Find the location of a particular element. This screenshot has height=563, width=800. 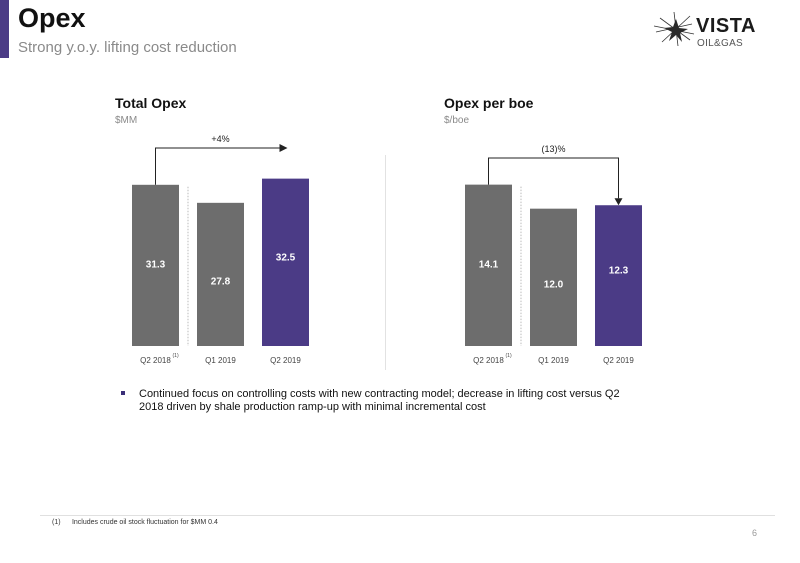

logo-wordmark: VISTA is located at coordinates (726, 26).